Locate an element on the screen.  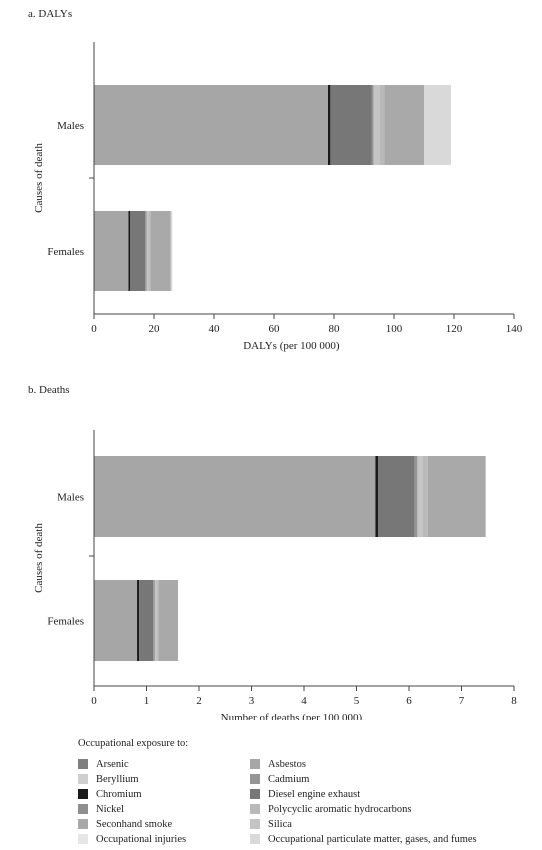
chart1-y-axis-label: Causes of death is located at coordinates (39, 558).